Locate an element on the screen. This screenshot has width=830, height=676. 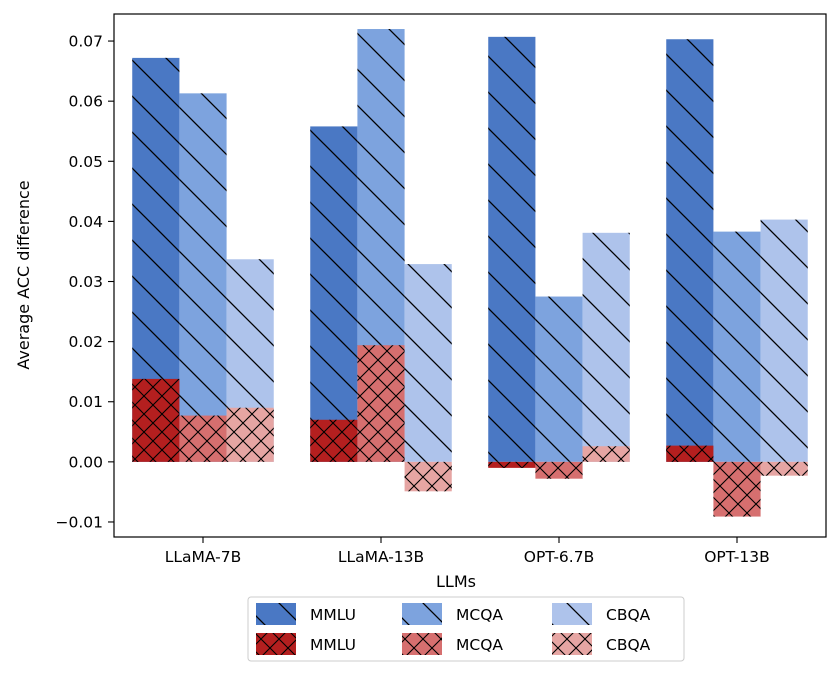
legend: MMLU MCQA CBQA MMLU MCQA CBQA is located at coordinates (466, 629).